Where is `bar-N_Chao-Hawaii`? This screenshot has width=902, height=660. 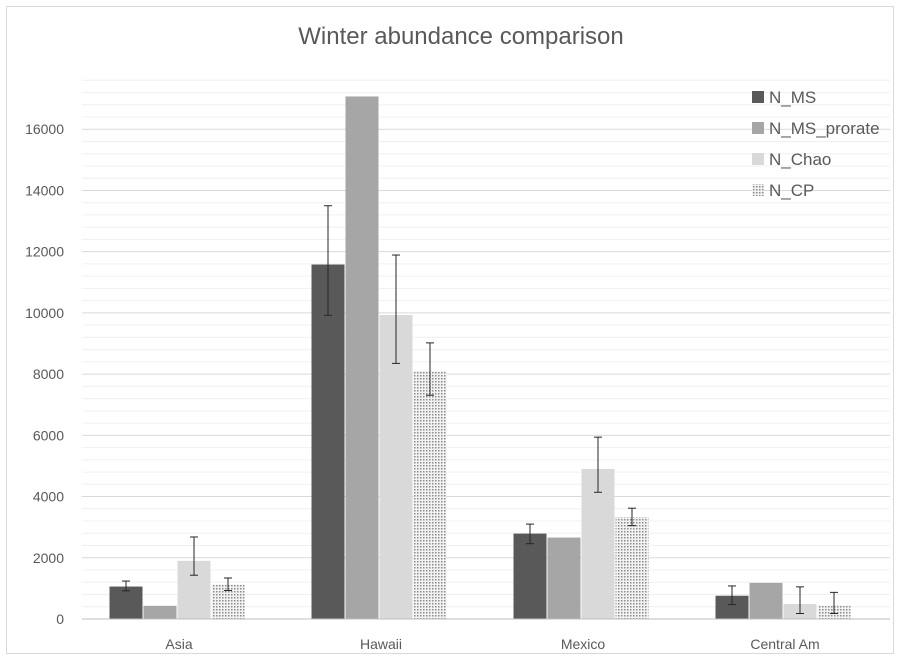 bar-N_Chao-Hawaii is located at coordinates (396, 467).